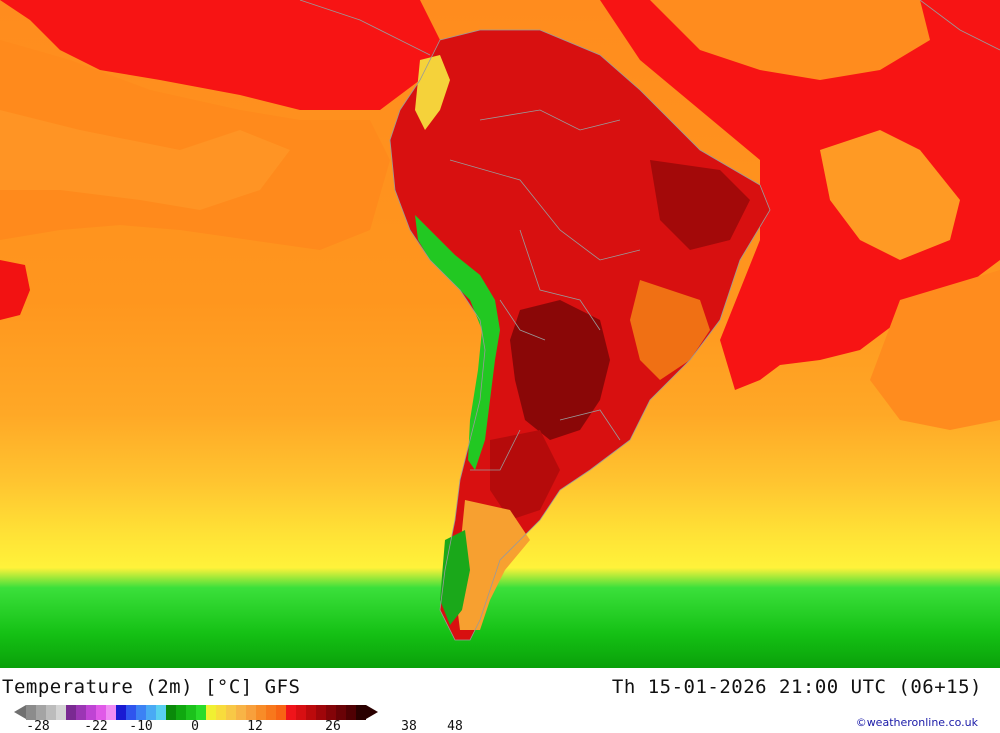 This screenshot has height=733, width=1000. What do you see at coordinates (96, 726) in the screenshot?
I see `legend-tick: -22` at bounding box center [96, 726].